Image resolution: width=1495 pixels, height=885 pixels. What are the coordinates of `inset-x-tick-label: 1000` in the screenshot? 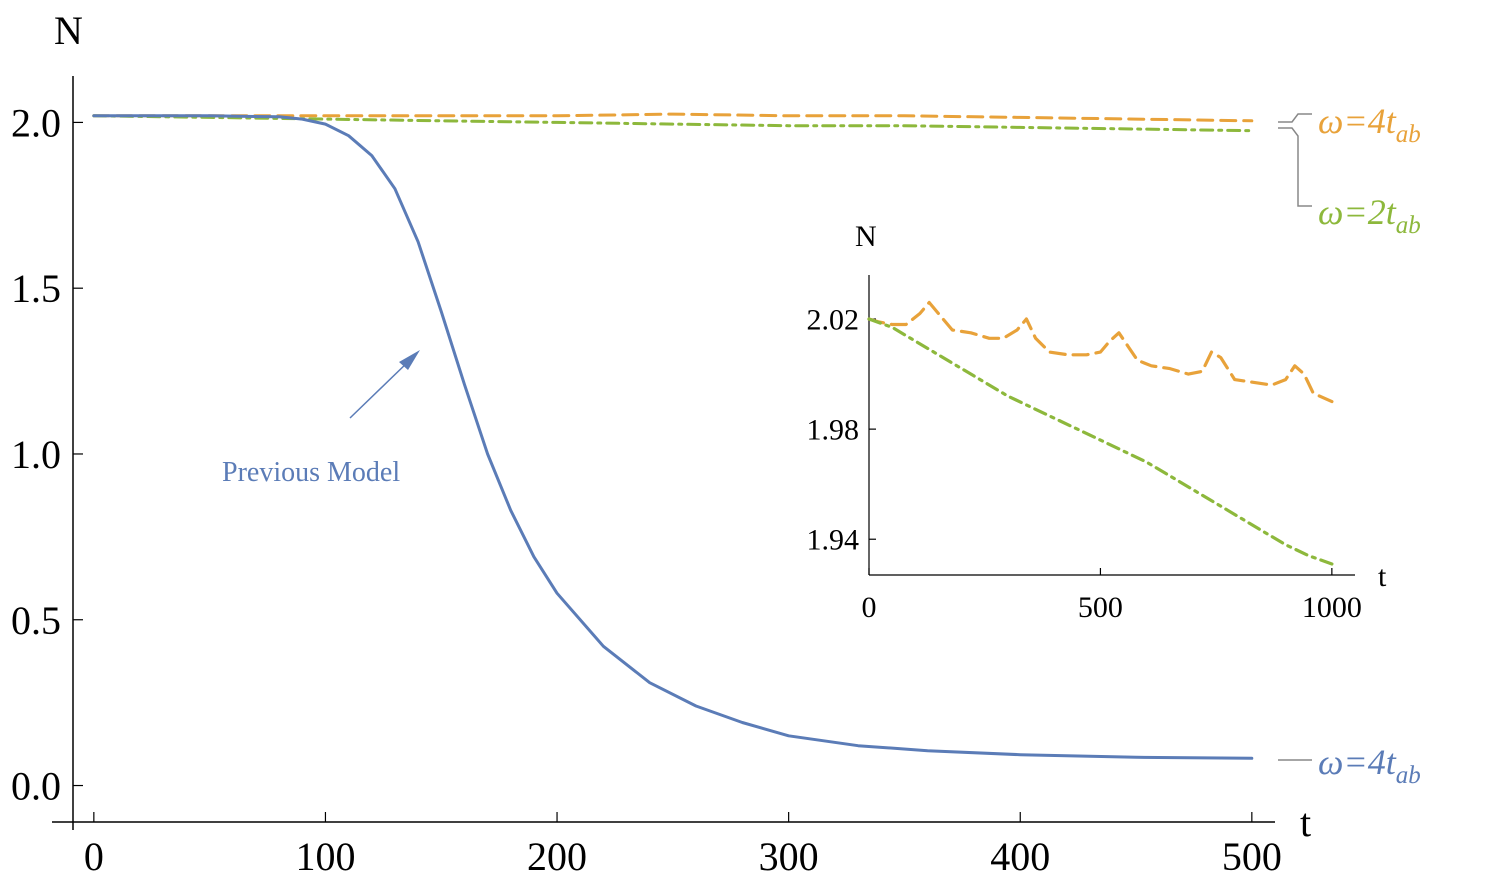 It's located at (1332, 607).